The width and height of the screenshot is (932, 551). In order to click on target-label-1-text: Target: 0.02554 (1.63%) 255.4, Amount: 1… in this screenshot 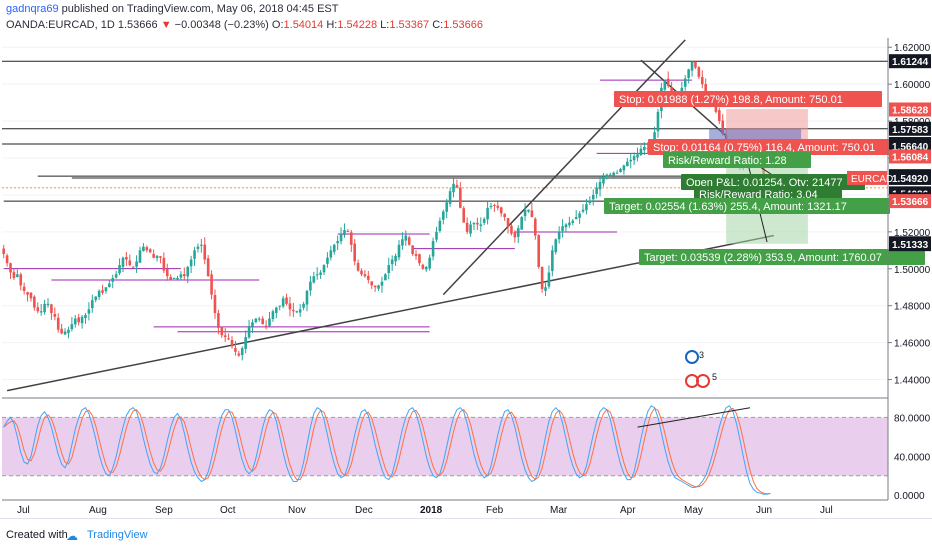, I will do `click(728, 207)`.